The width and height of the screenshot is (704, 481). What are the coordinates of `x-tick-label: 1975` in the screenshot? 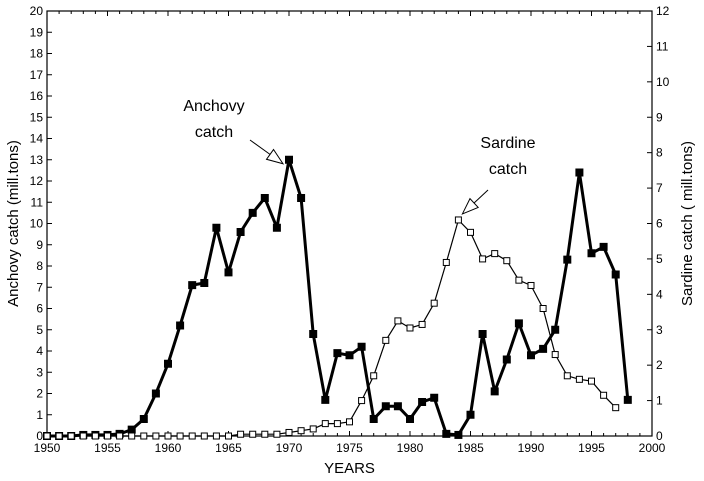 It's located at (349, 448).